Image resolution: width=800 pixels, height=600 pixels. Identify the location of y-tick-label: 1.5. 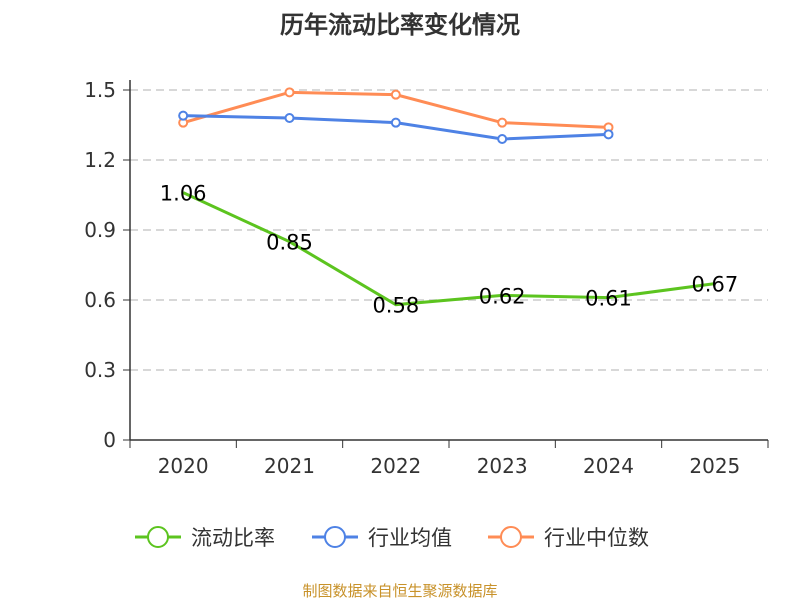
(100, 90).